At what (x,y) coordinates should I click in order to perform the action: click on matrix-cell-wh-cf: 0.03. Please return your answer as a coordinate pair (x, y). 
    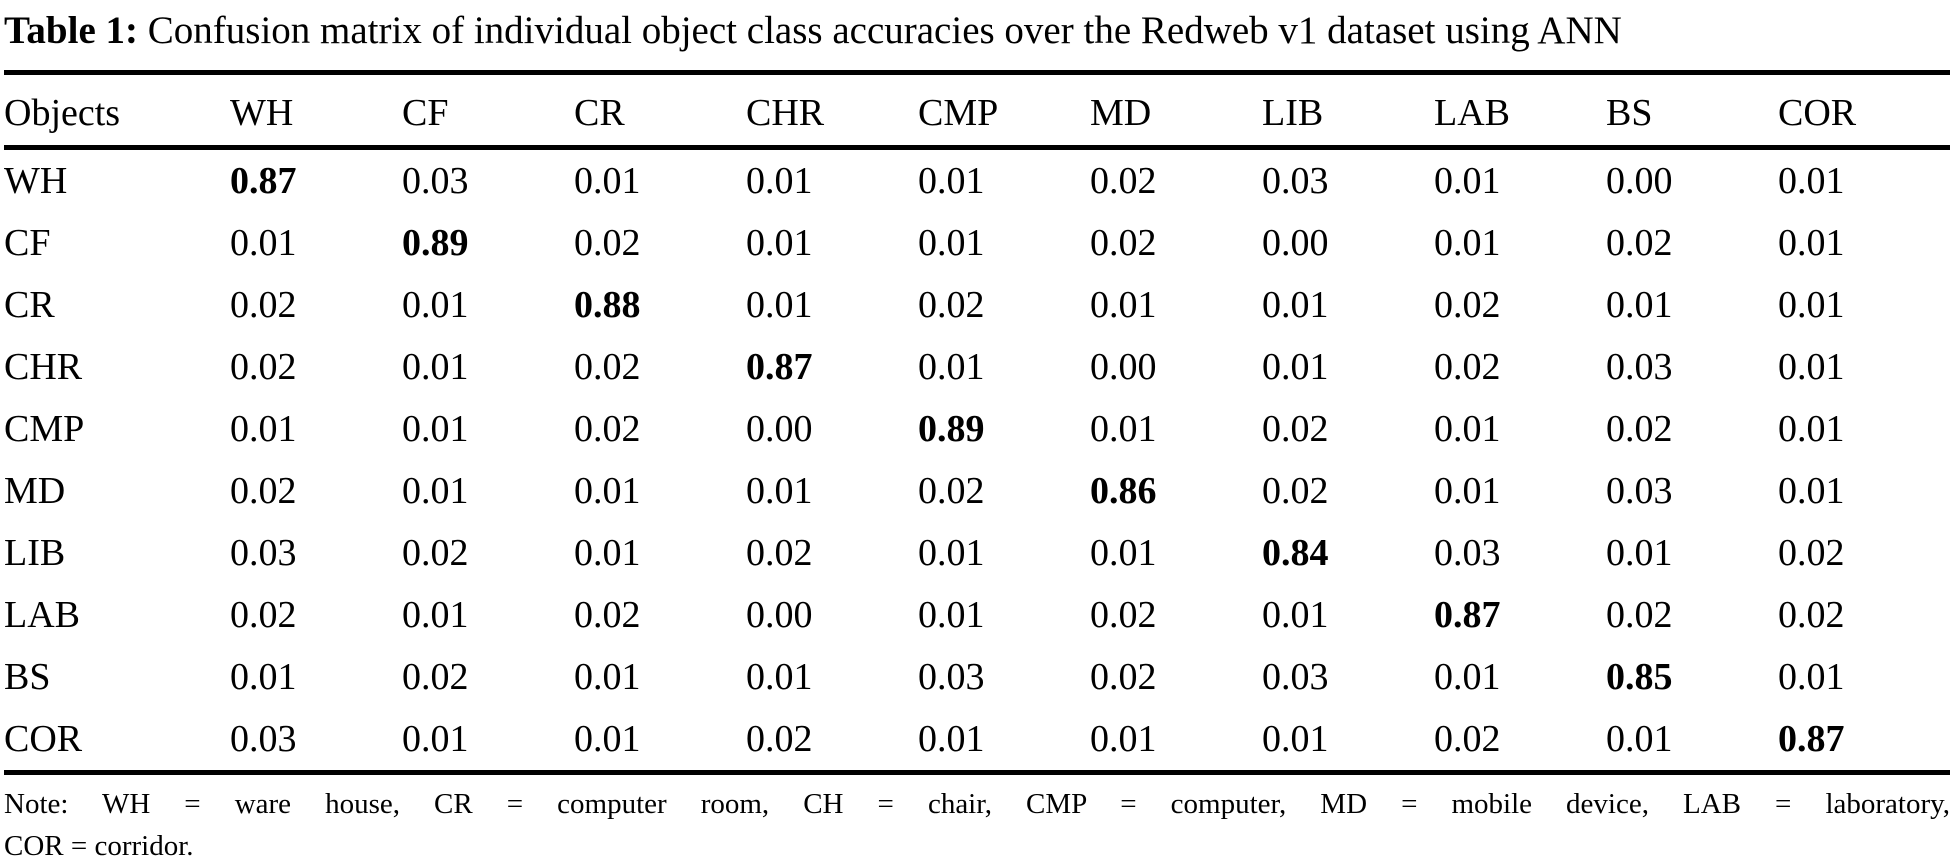
    Looking at the image, I should click on (435, 181).